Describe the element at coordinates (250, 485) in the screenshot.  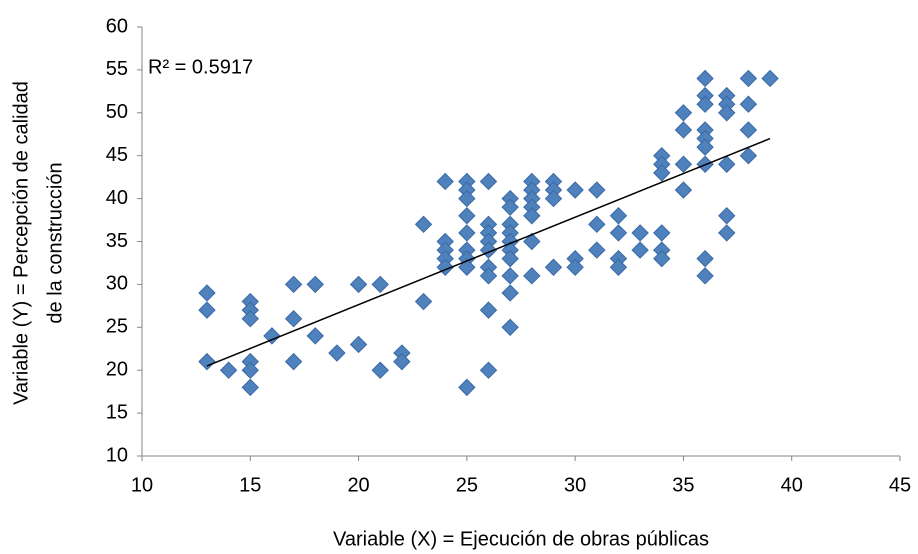
I see `x-tick-label: 15` at that location.